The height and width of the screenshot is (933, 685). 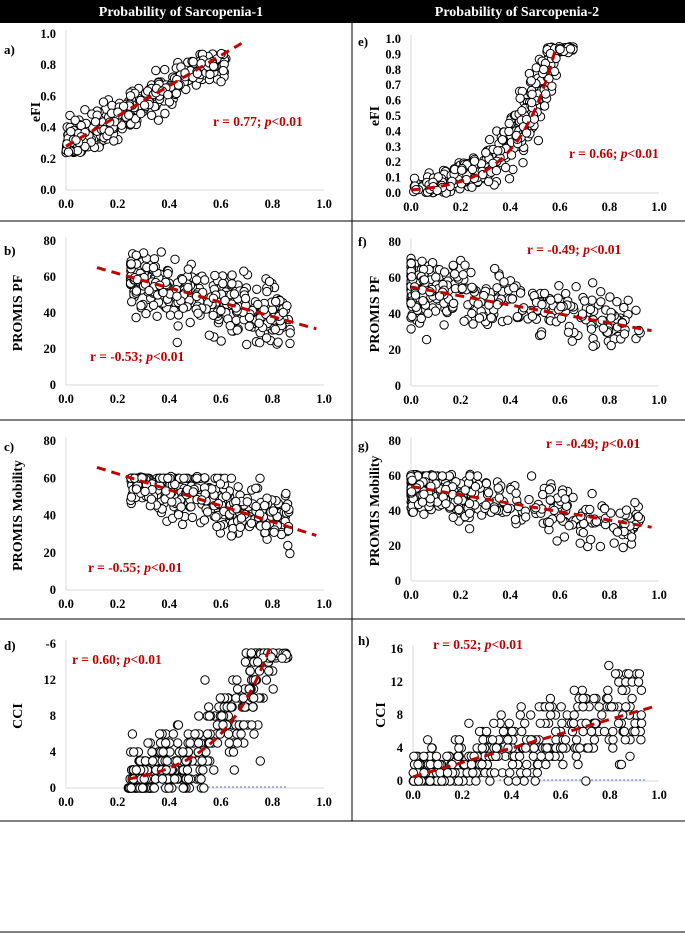 What do you see at coordinates (363, 41) in the screenshot?
I see `panel-tag: e)` at bounding box center [363, 41].